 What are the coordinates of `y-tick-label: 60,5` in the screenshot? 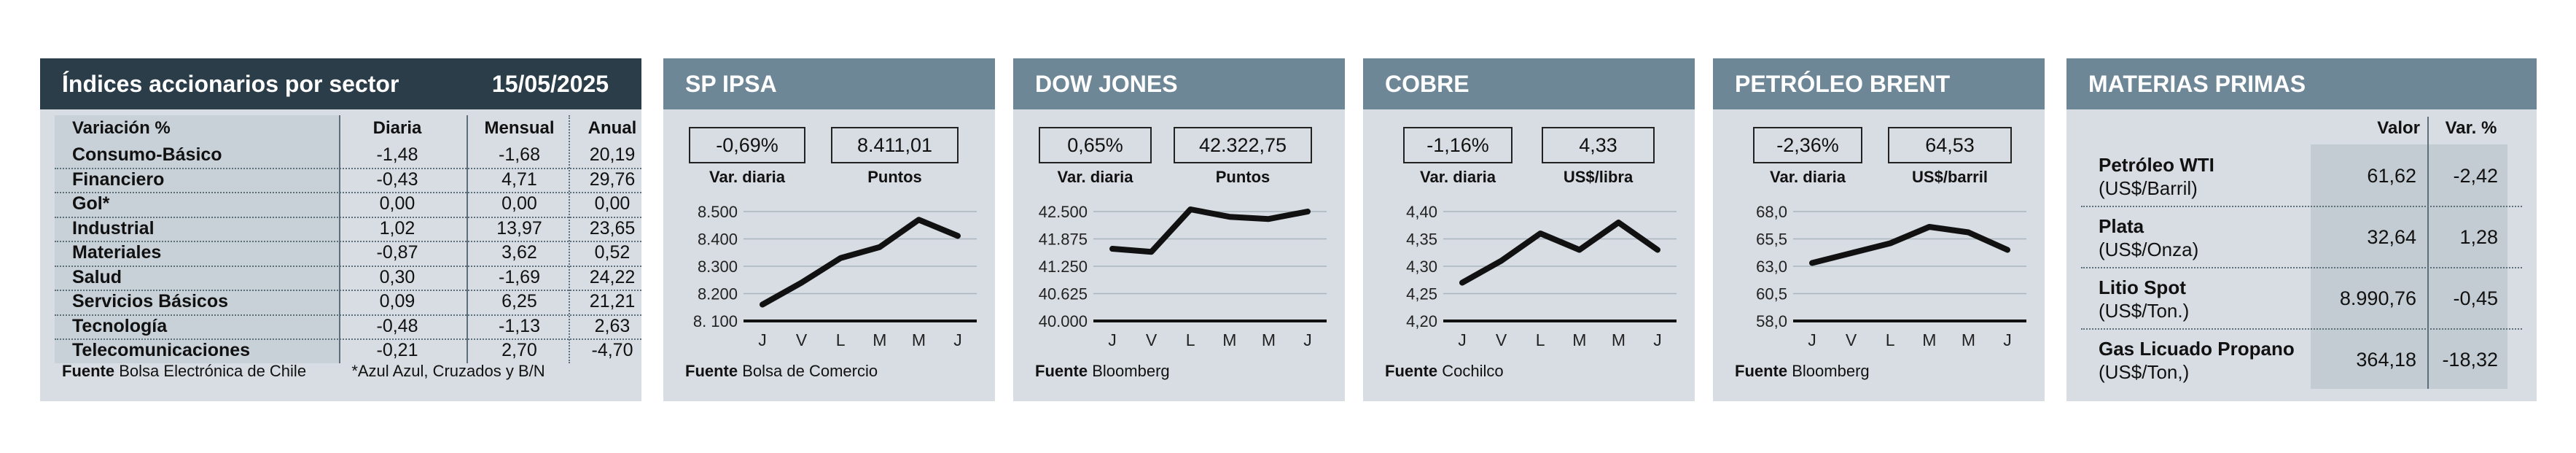 It's located at (1772, 294).